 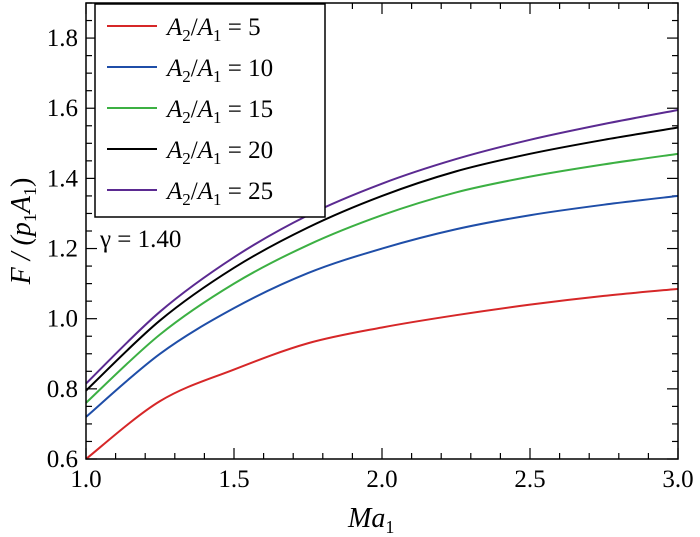 I want to click on x-tick-label: 2.0, so click(x=381, y=479).